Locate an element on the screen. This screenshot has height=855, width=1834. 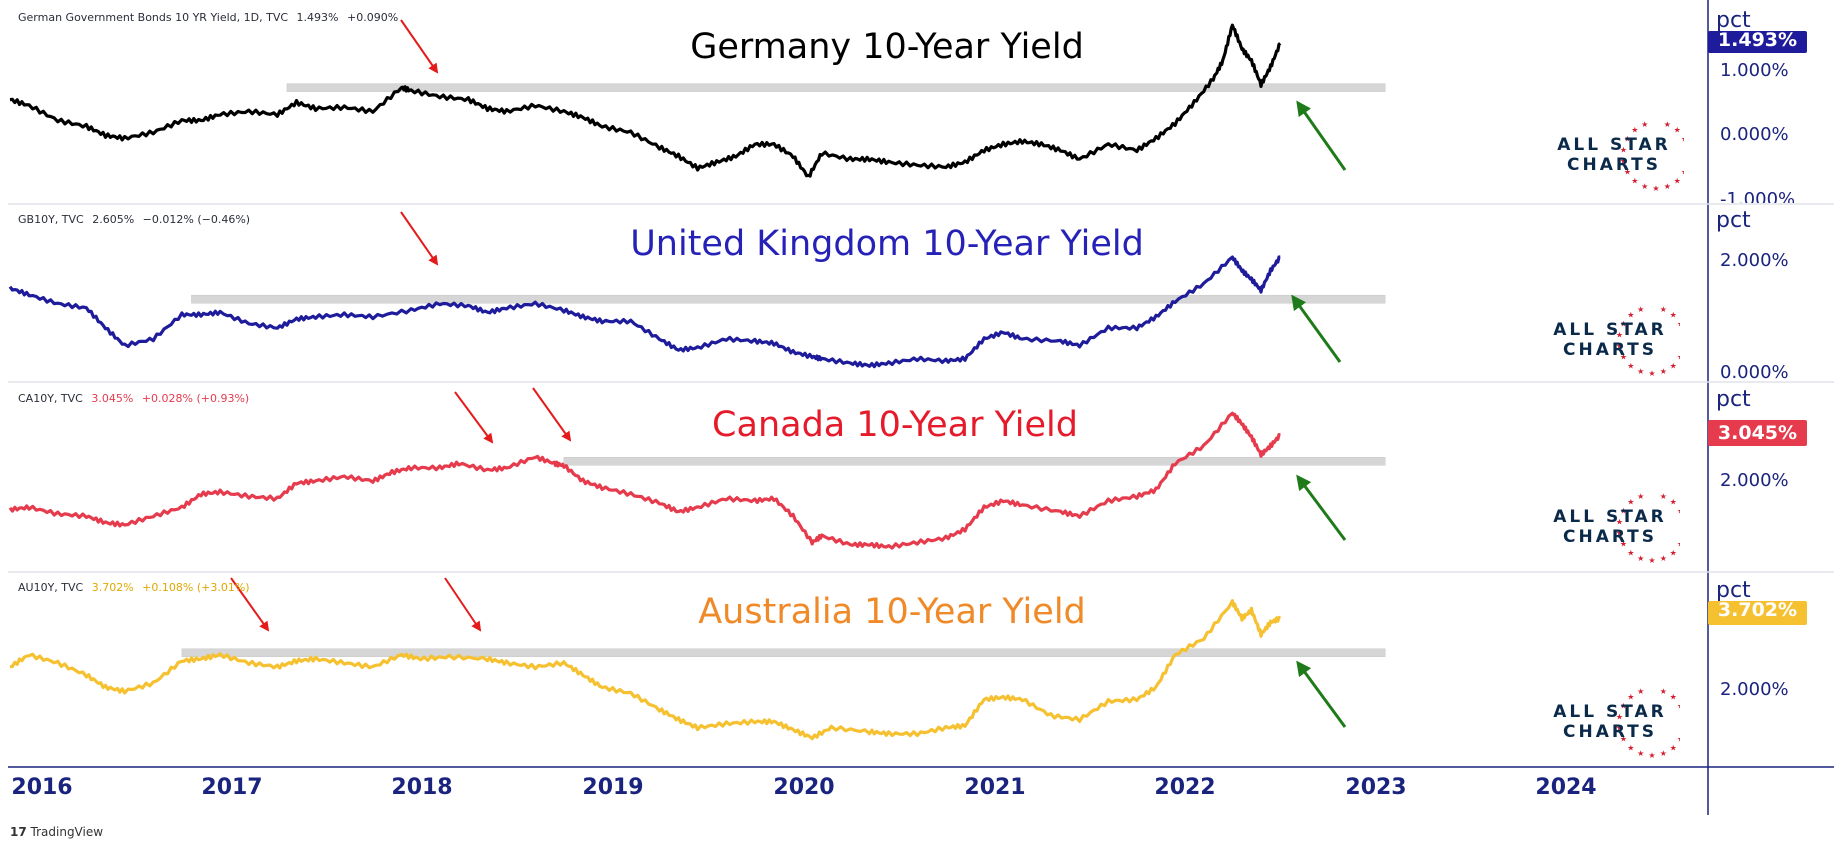
x-tick: 2021 is located at coordinates (995, 787).